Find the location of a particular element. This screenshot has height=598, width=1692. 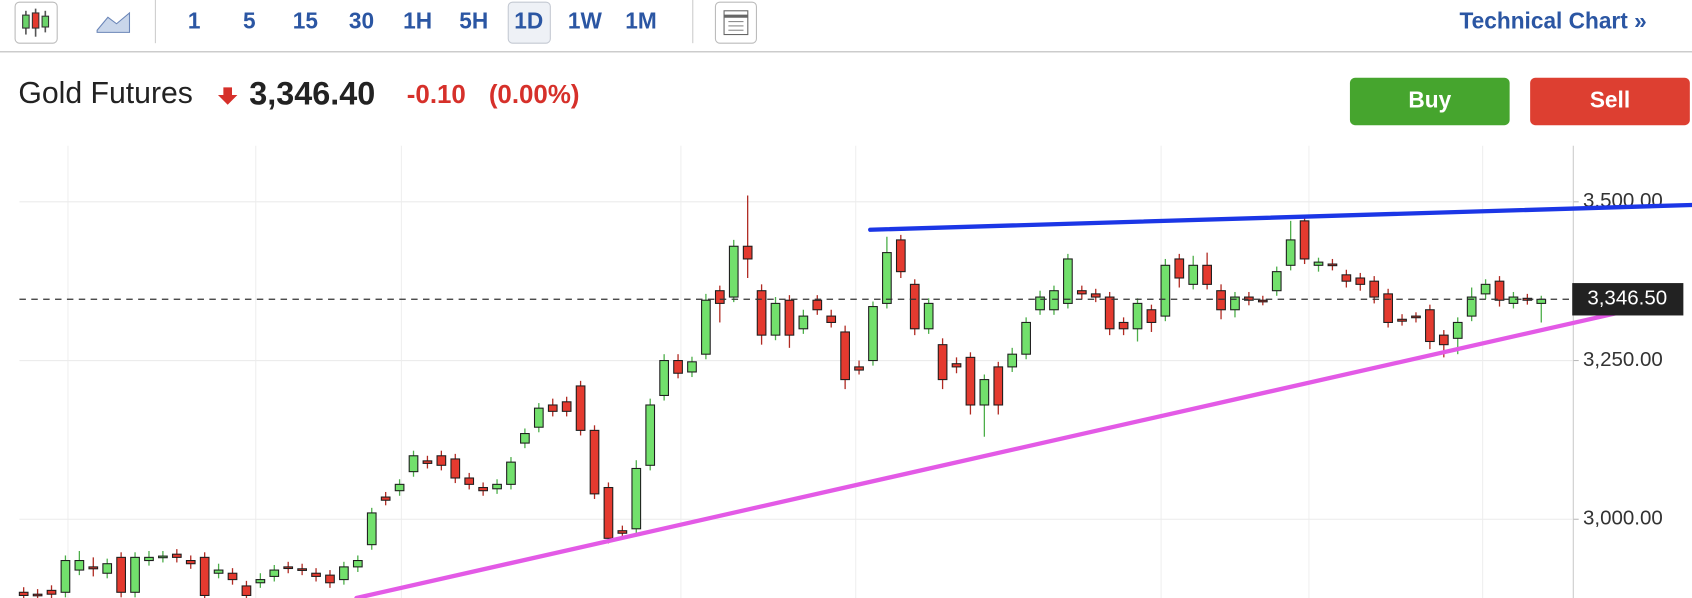

interval-button: 5H is located at coordinates (473, 21).